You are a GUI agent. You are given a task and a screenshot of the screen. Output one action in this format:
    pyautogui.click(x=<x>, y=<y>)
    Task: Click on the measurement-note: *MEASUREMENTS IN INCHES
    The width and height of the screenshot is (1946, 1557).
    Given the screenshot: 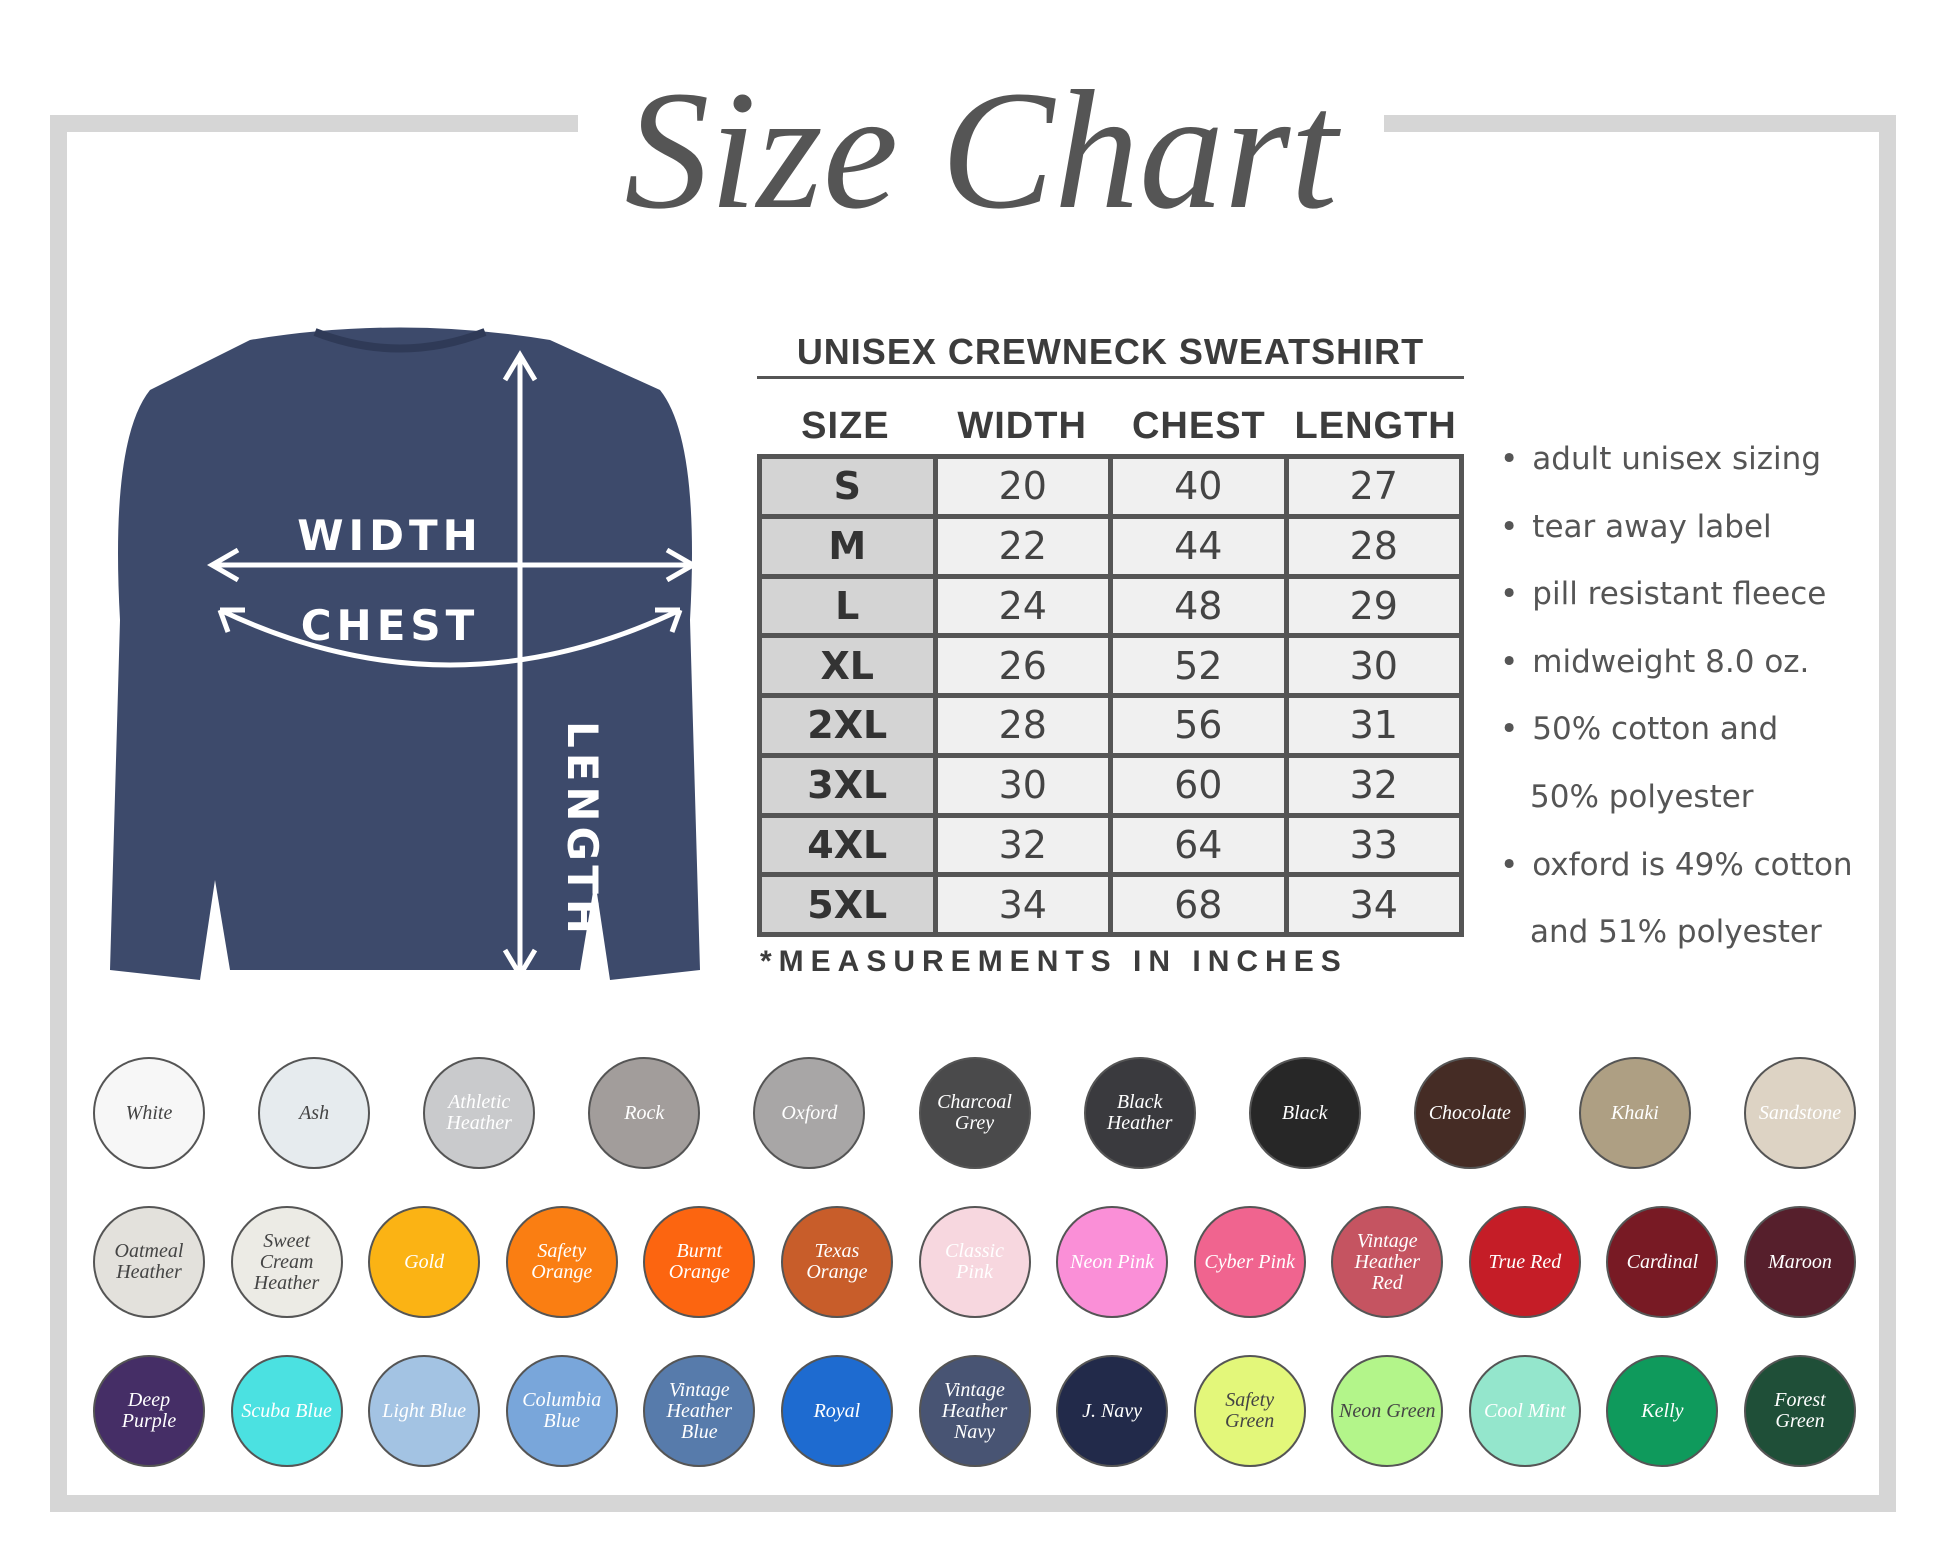 What is the action you would take?
    pyautogui.click(x=1054, y=961)
    